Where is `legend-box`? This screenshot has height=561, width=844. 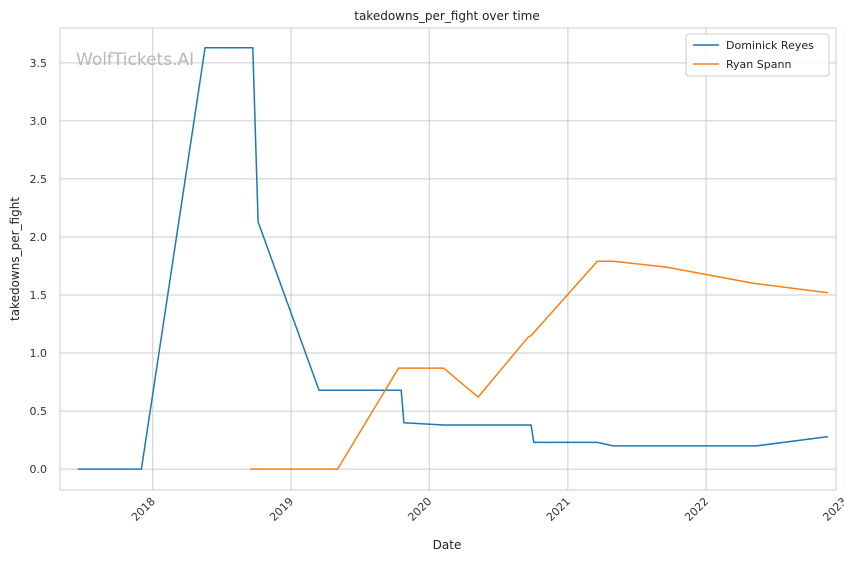 legend-box is located at coordinates (757, 55).